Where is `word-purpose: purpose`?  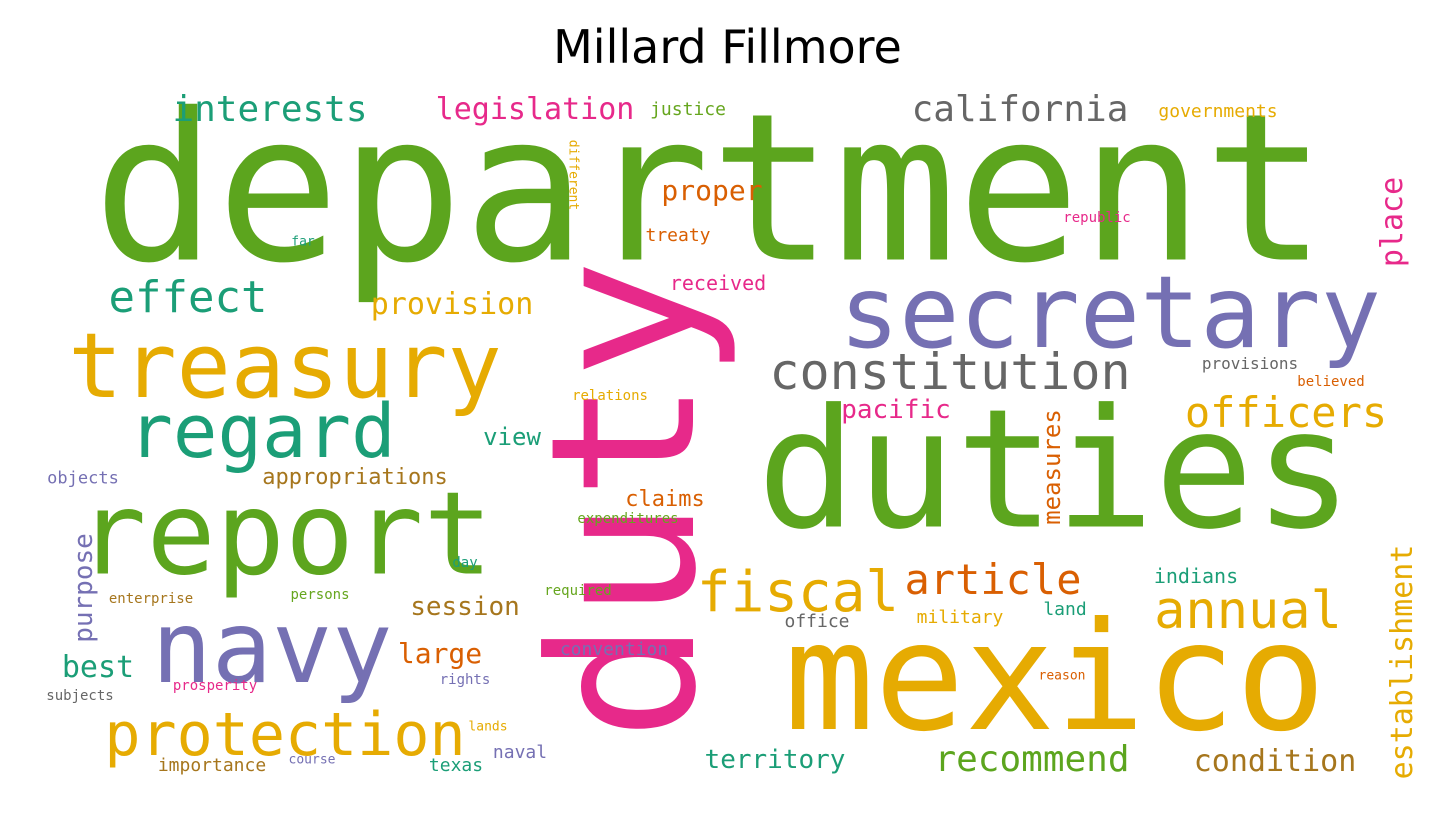 word-purpose: purpose is located at coordinates (84, 588).